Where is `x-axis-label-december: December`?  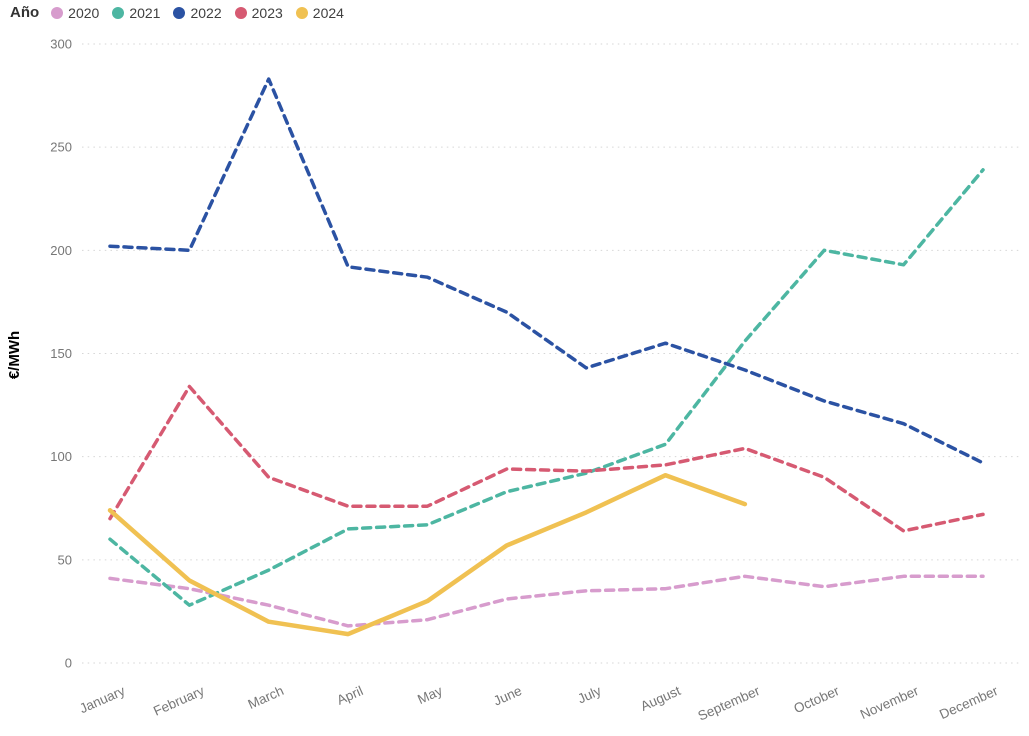 x-axis-label-december: December is located at coordinates (968, 702).